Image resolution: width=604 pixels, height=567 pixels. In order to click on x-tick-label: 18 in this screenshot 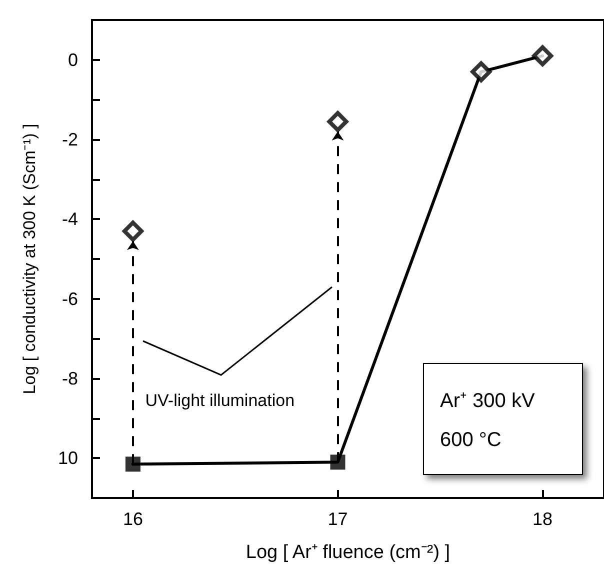, I will do `click(542, 519)`.